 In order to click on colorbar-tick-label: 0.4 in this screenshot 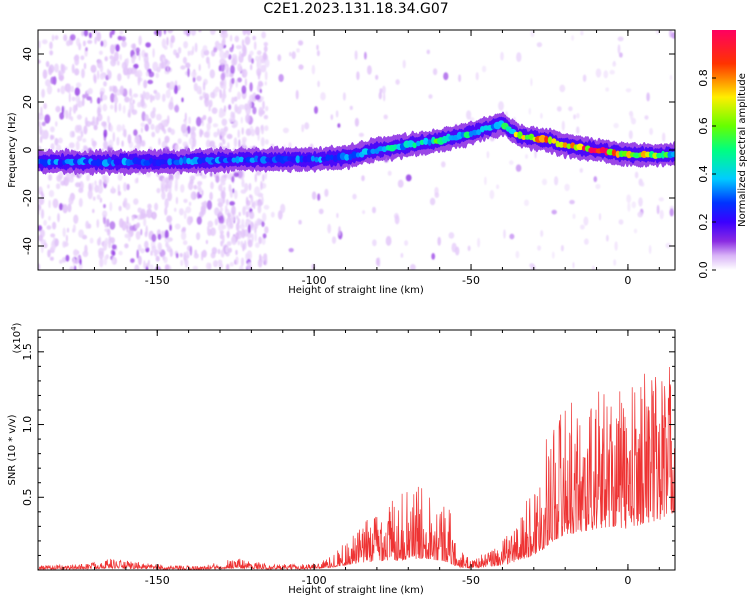, I will do `click(703, 174)`.